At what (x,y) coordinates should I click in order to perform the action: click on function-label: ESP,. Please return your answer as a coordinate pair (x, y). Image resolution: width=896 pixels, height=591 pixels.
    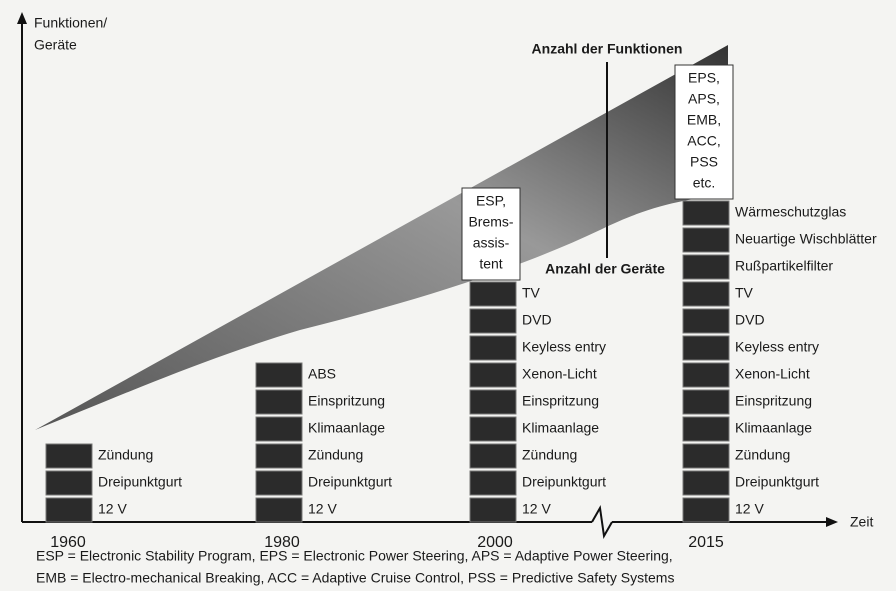
    Looking at the image, I should click on (491, 201).